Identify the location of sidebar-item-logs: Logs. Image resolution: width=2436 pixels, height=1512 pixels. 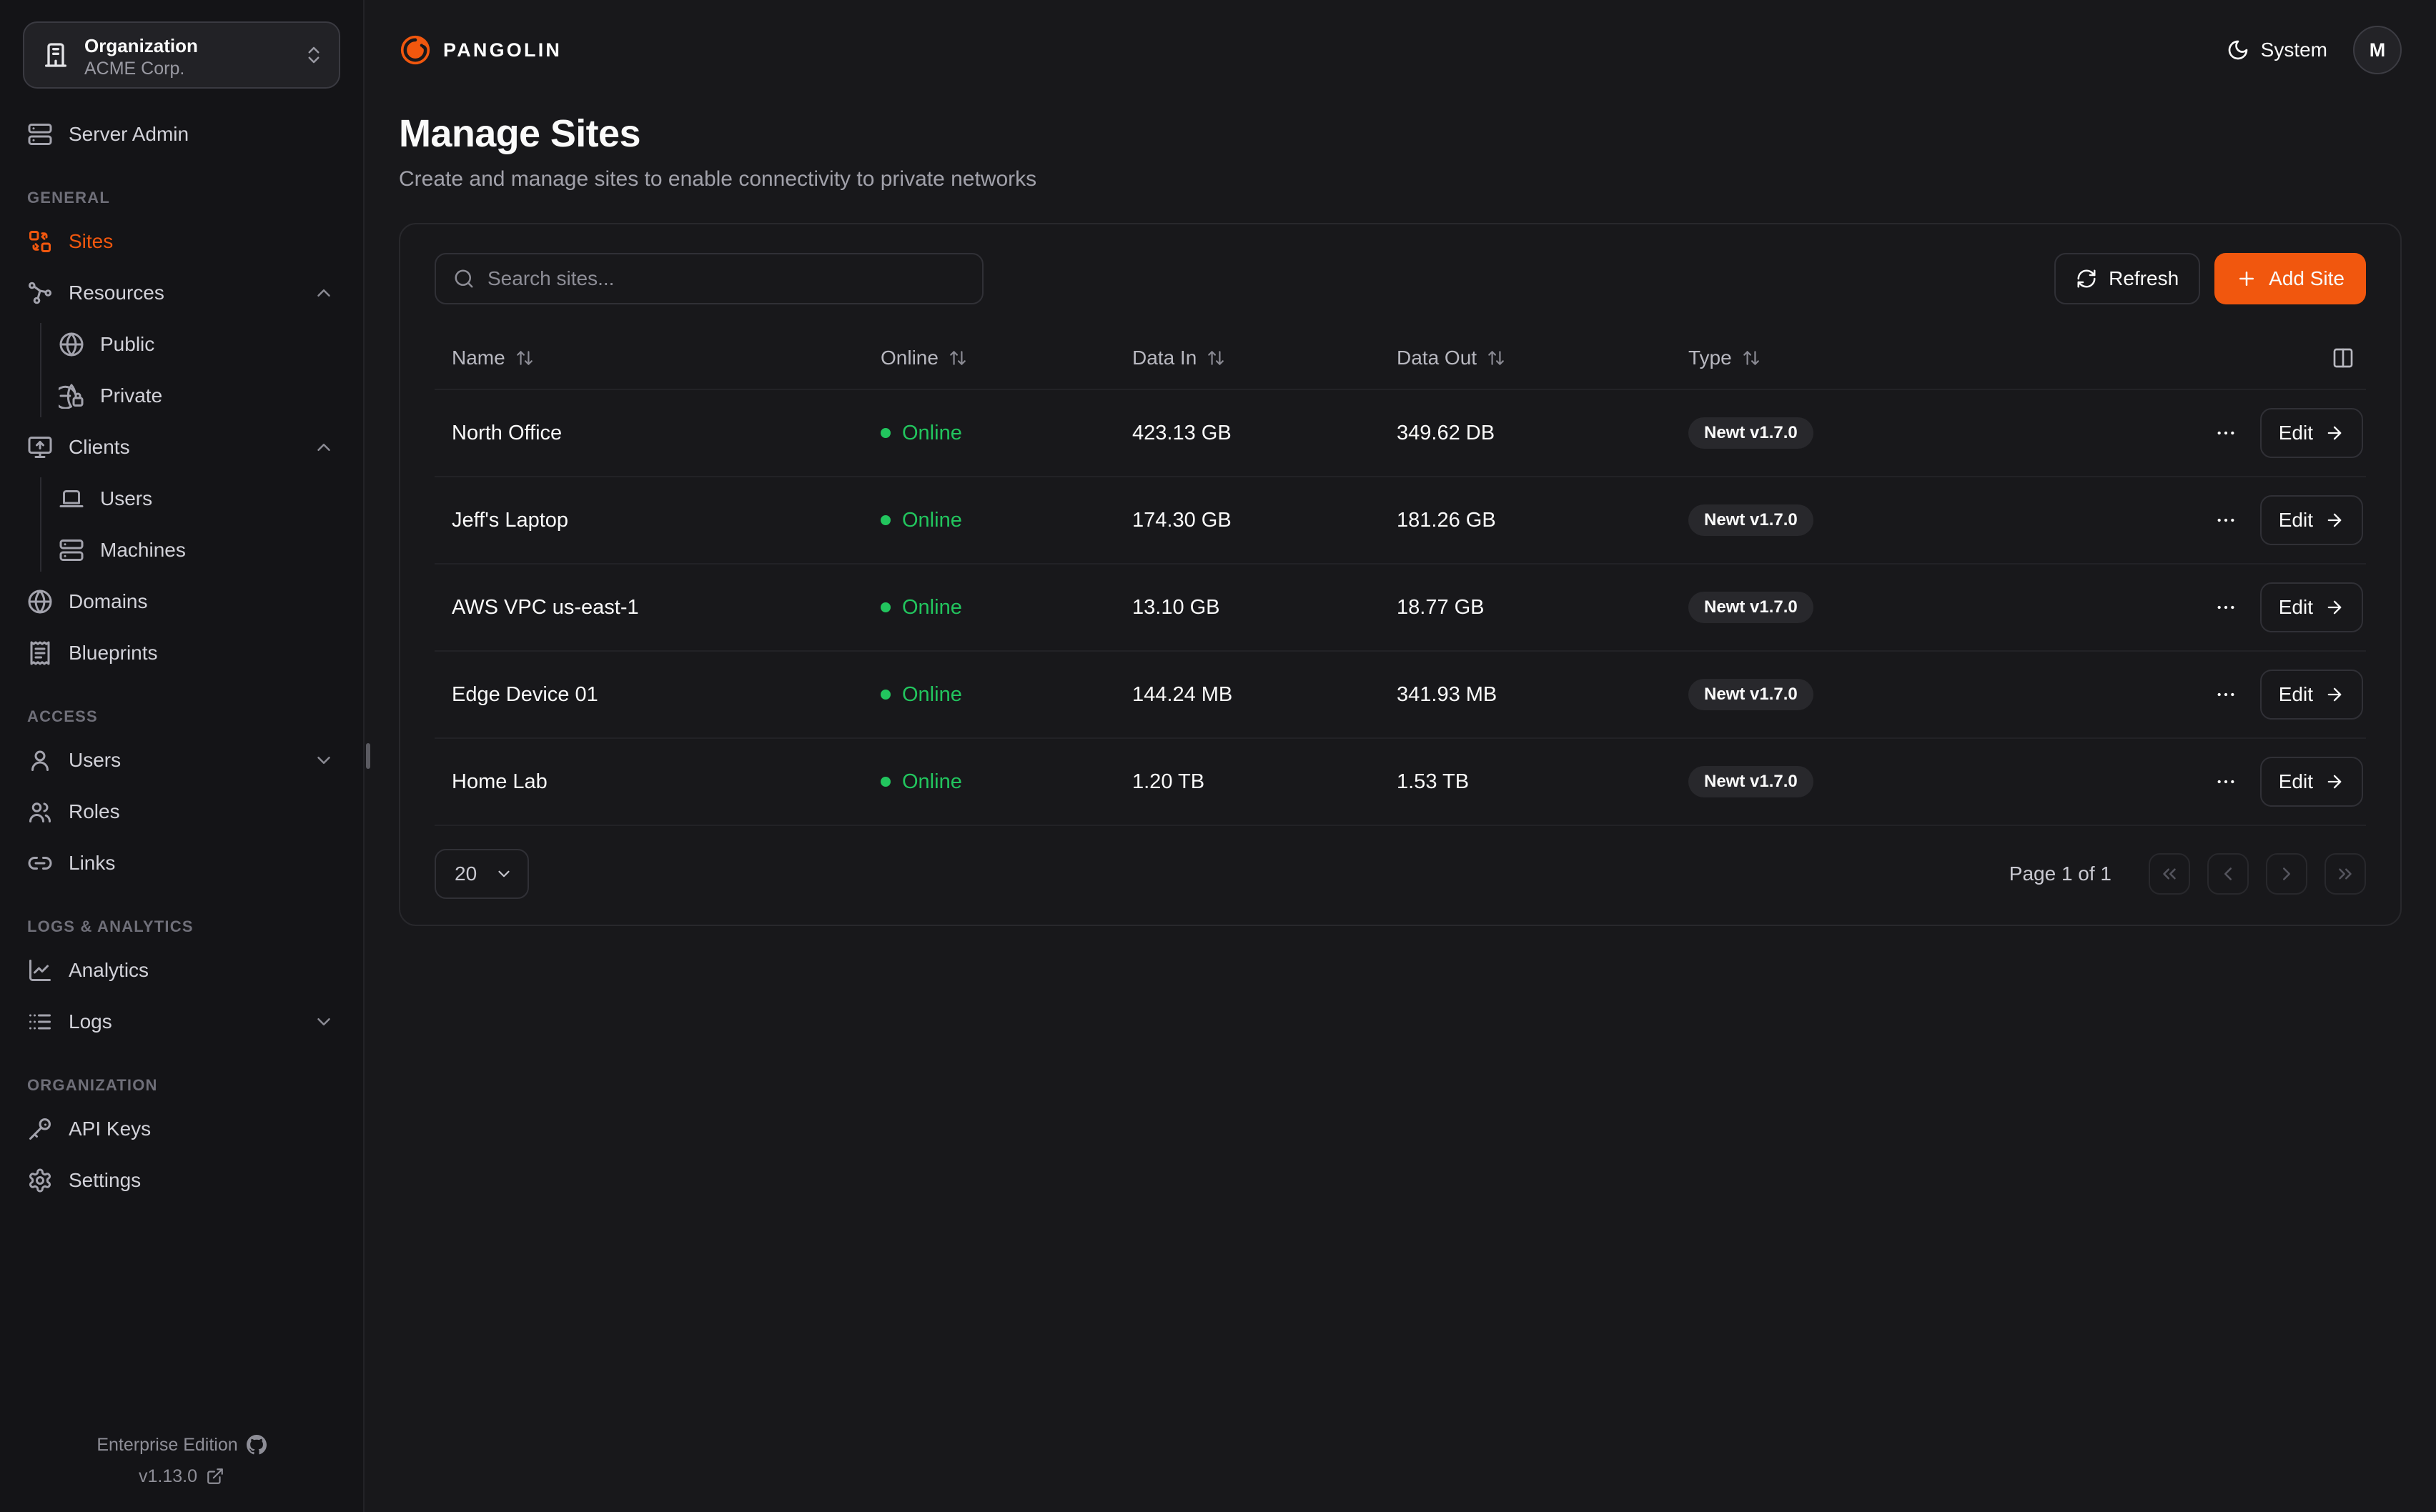
(181, 1022).